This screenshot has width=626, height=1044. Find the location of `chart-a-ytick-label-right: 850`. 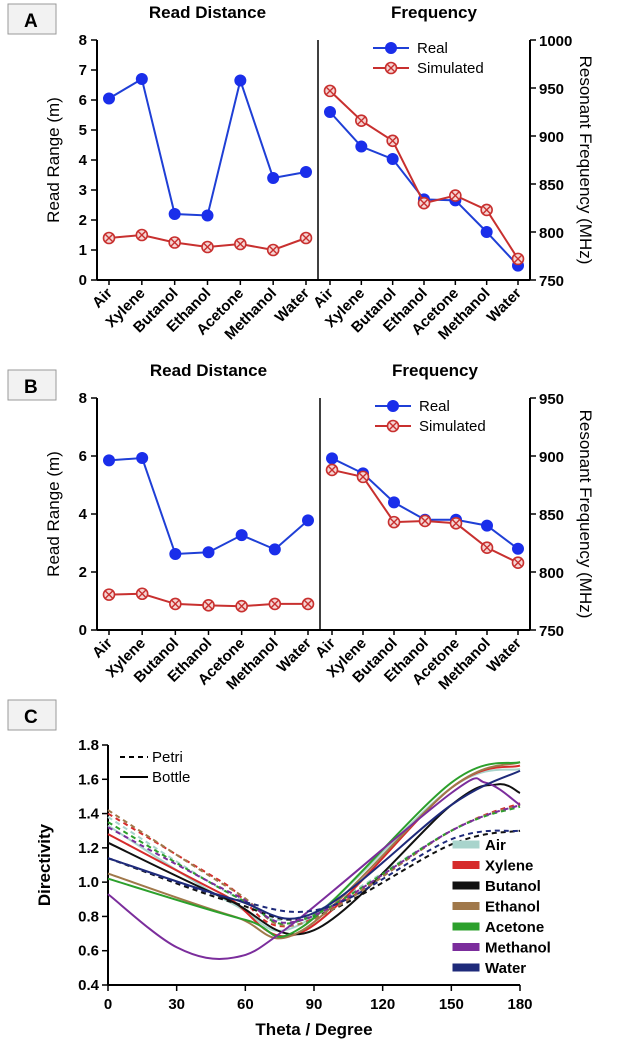

chart-a-ytick-label-right: 850 is located at coordinates (551, 185).